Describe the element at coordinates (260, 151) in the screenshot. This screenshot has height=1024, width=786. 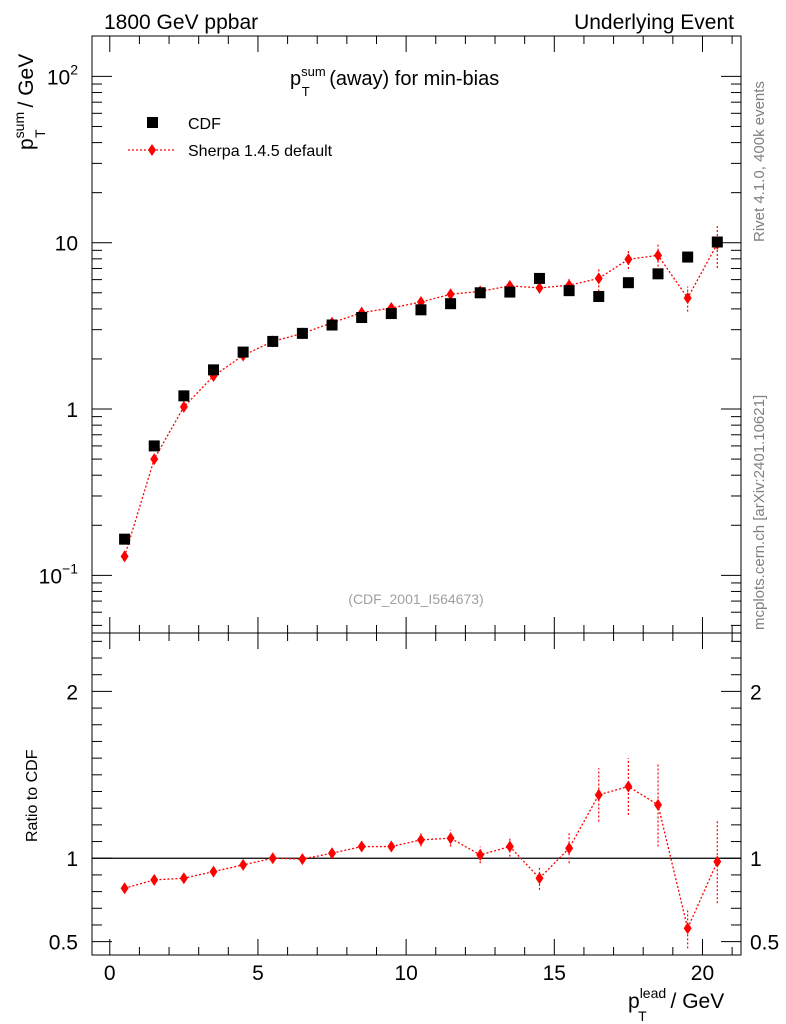
I see `legend-sherpa-label: Sherpa 1.4.5 default` at that location.